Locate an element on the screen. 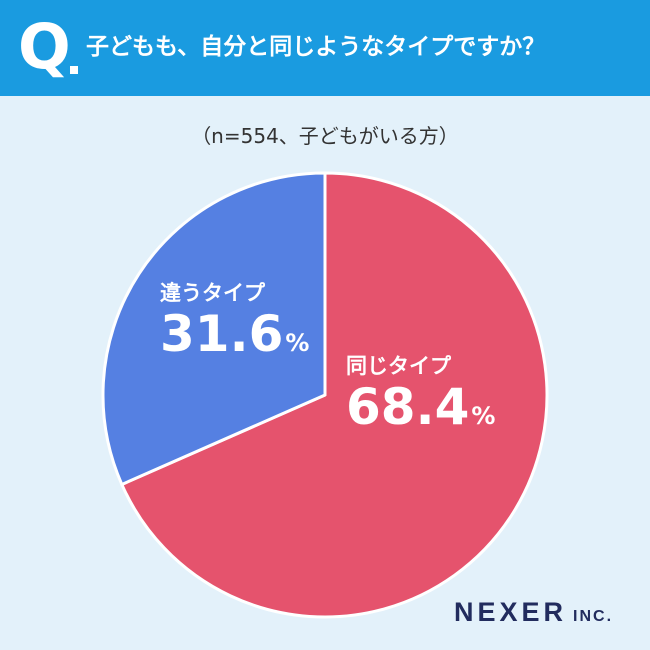 This screenshot has height=650, width=650. question-header: Q 子どもも、自分と同じようなタイプですか？ is located at coordinates (325, 48).